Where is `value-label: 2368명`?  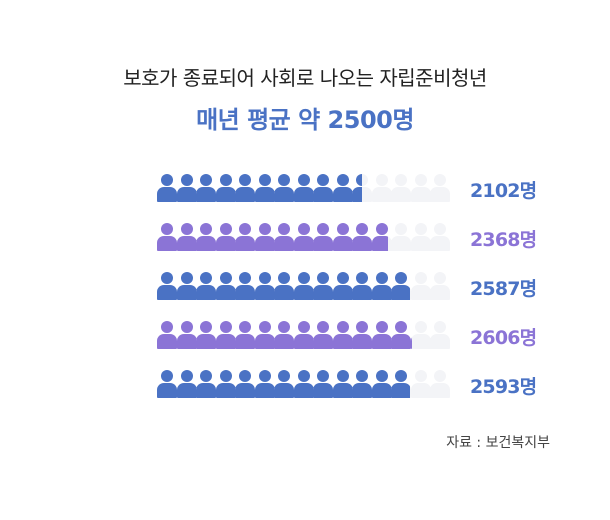
value-label: 2368명 is located at coordinates (503, 240).